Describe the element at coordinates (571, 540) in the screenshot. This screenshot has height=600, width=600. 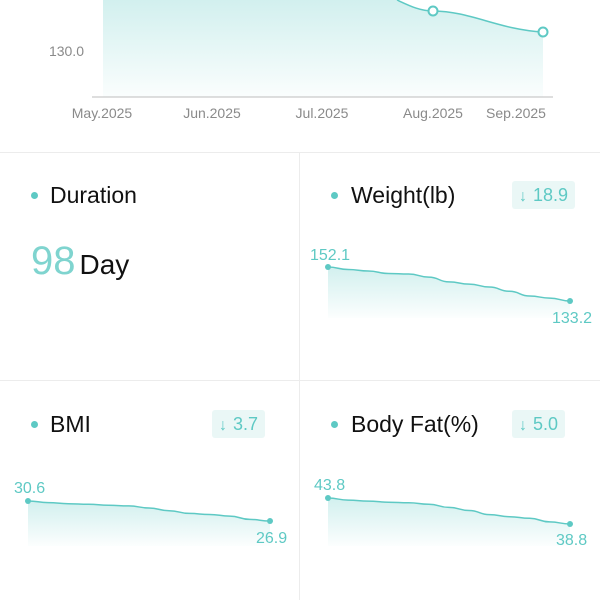
I see `sparkline-end-label: 38.8` at that location.